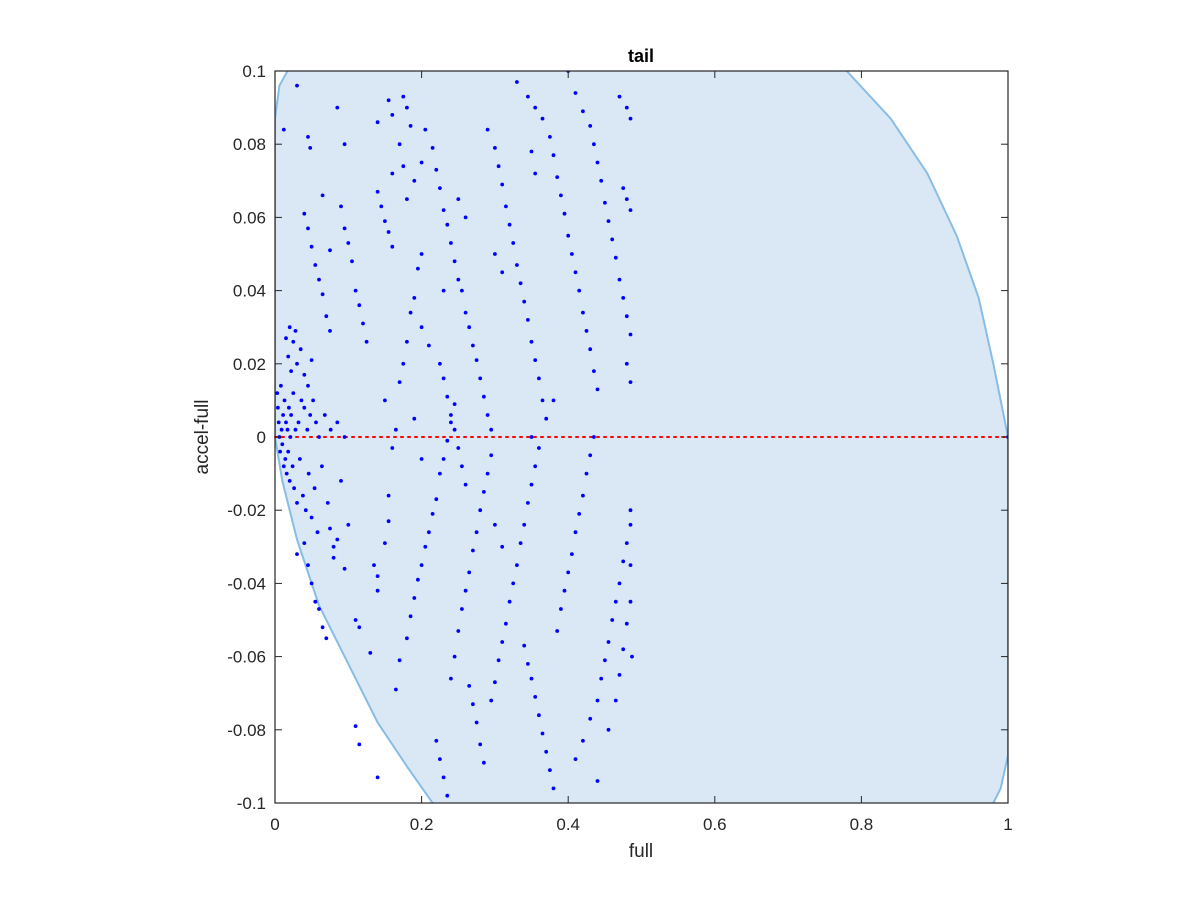  Describe the element at coordinates (251, 803) in the screenshot. I see `y-tick-label: -0.1` at that location.